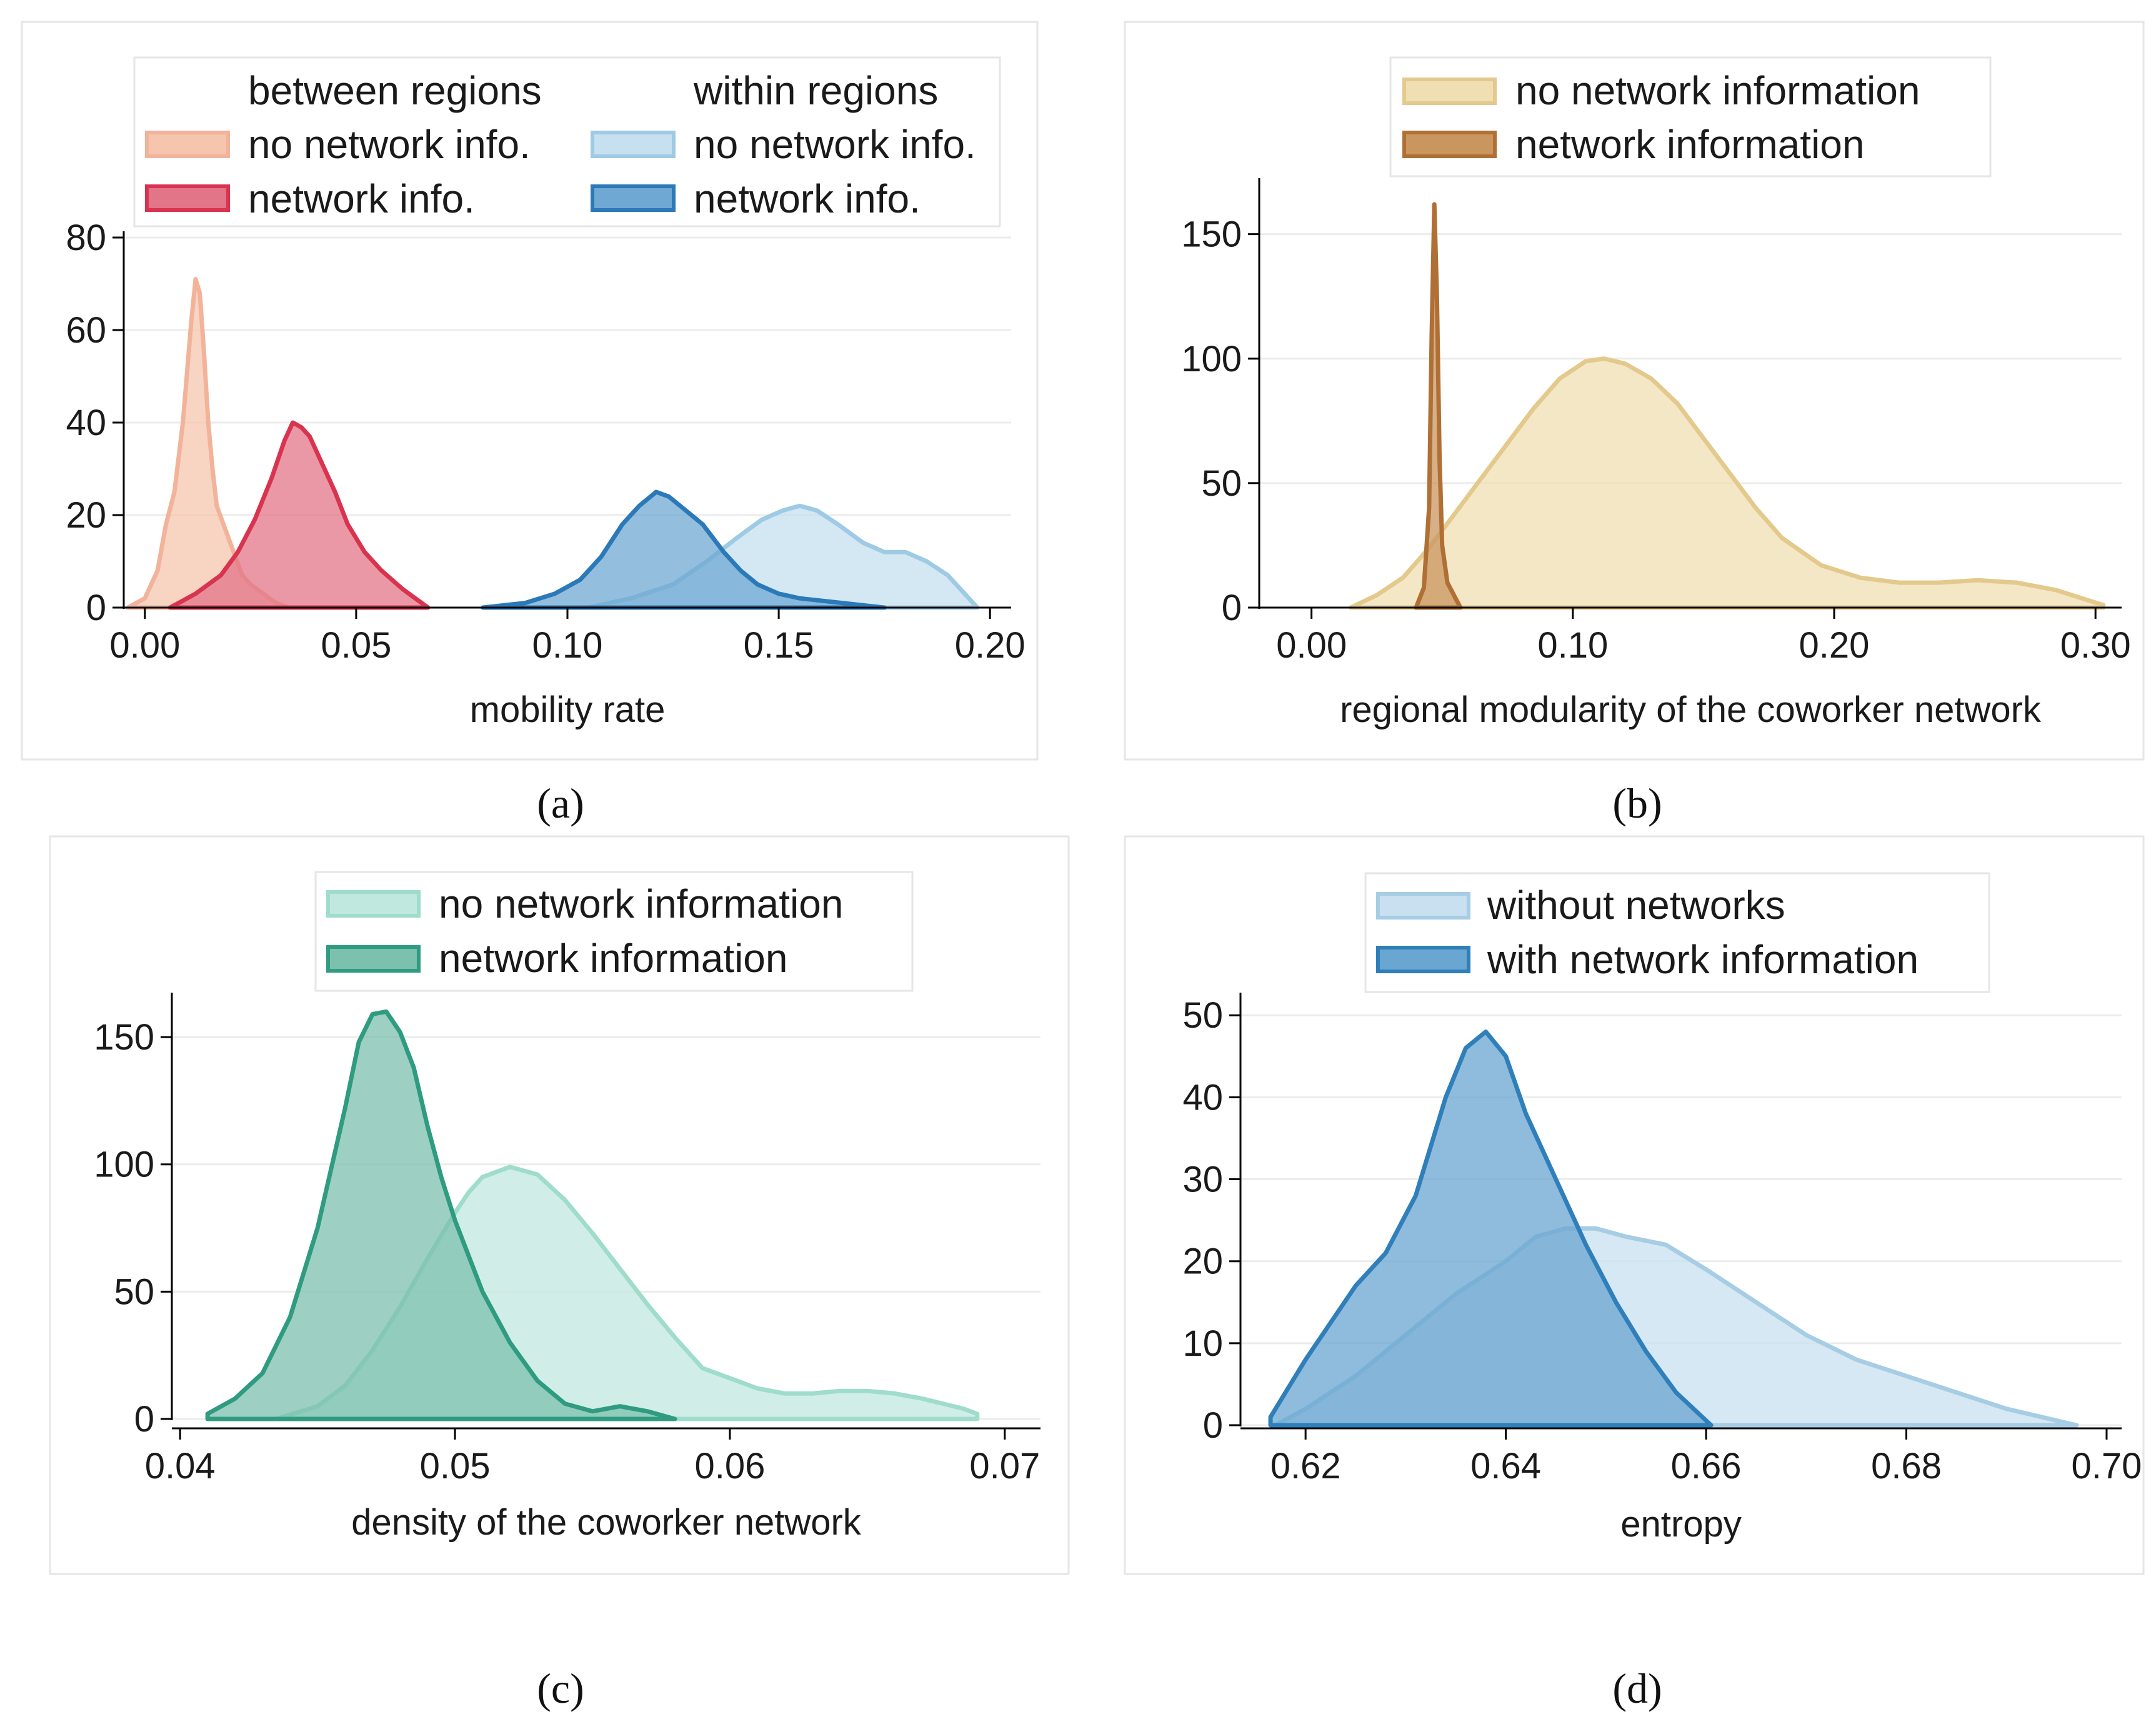 This screenshot has height=1734, width=2156. Describe the element at coordinates (835, 144) in the screenshot. I see `legend-label-within-no-network: no network info.` at that location.